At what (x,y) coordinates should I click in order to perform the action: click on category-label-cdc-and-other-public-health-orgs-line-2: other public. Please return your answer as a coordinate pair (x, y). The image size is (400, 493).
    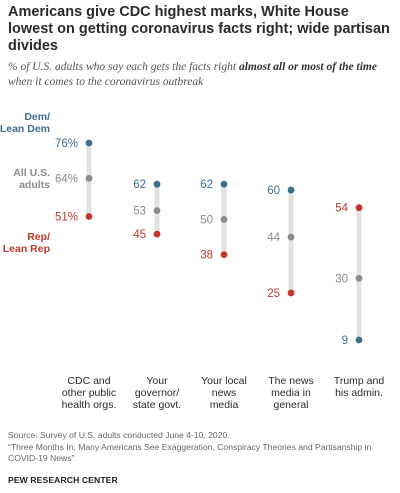
    Looking at the image, I should click on (89, 393).